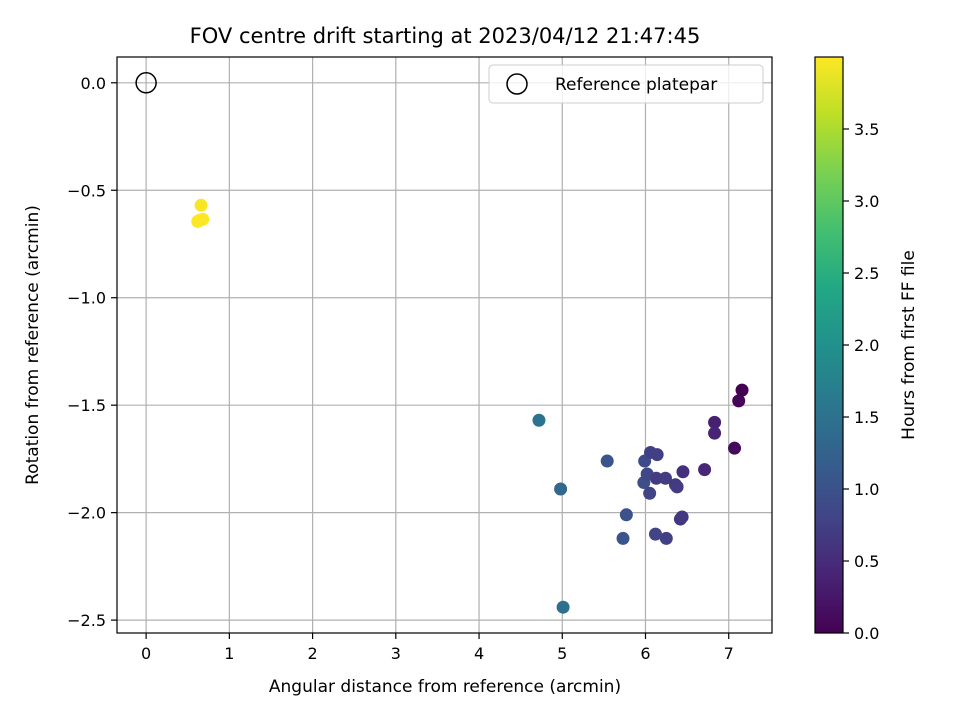  Describe the element at coordinates (866, 417) in the screenshot. I see `colorbar-tick-label: 1.5` at that location.